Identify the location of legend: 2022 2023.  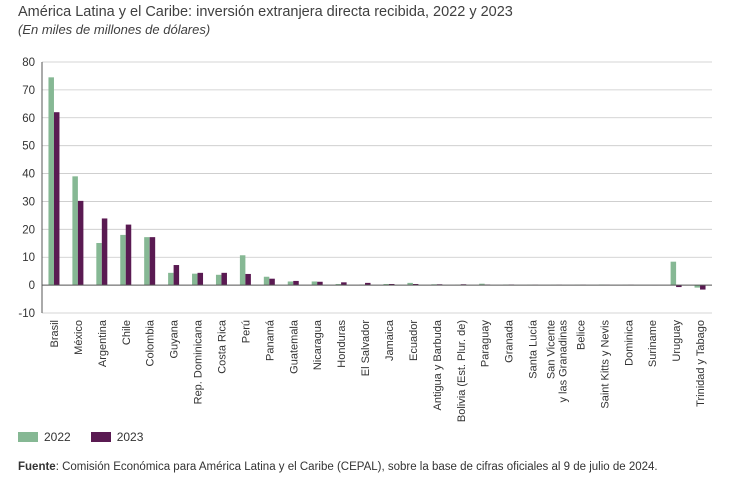
(80, 437).